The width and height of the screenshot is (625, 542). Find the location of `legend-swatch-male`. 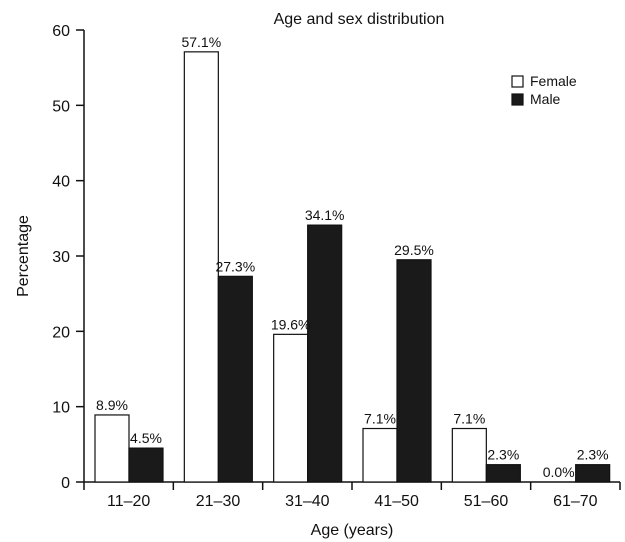

legend-swatch-male is located at coordinates (517, 99).